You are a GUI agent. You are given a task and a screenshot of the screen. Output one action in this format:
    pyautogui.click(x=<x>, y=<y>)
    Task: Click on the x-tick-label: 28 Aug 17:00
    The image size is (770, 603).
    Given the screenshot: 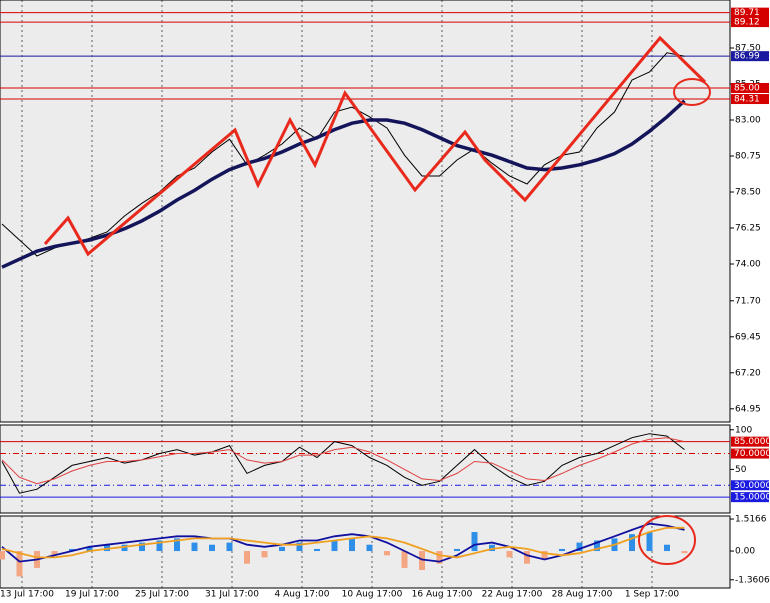 What is the action you would take?
    pyautogui.click(x=582, y=595)
    